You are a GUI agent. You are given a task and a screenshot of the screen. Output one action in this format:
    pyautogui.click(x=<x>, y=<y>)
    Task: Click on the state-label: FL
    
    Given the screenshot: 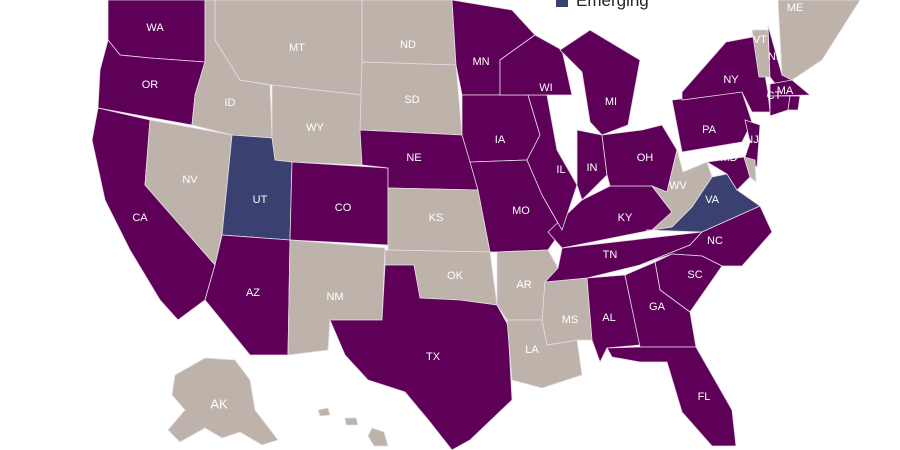 What is the action you would take?
    pyautogui.click(x=704, y=397)
    